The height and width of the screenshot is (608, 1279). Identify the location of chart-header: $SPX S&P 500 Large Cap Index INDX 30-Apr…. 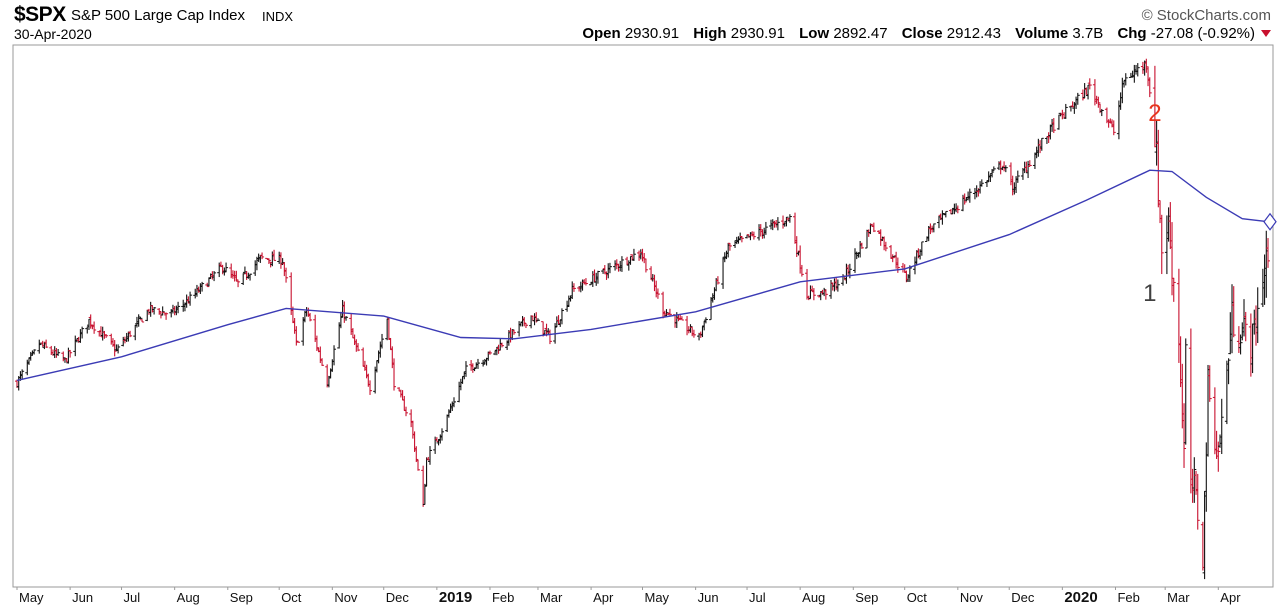
(639, 22).